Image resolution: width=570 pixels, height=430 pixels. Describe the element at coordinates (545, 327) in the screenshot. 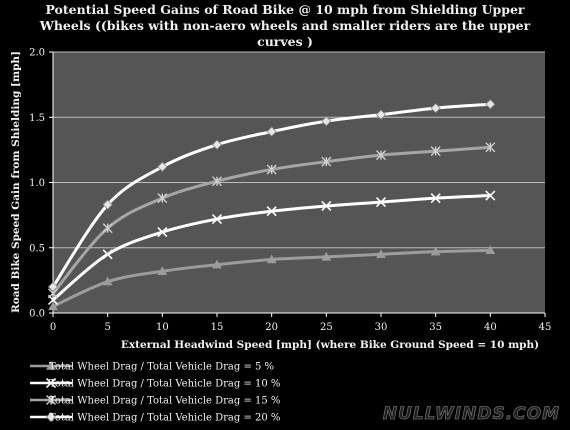

I see `x-tick-label-9: 45` at that location.